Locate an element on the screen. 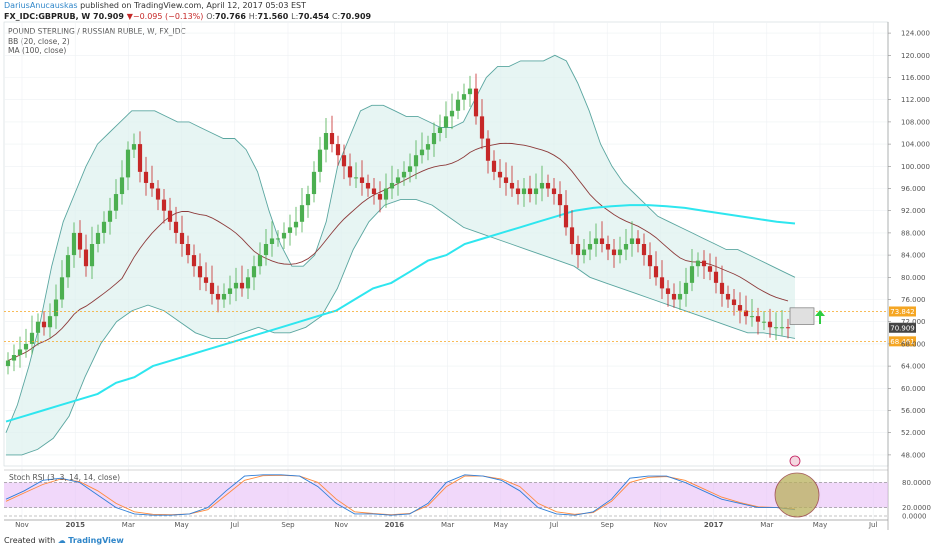  last-price: 70.909 is located at coordinates (108, 16).